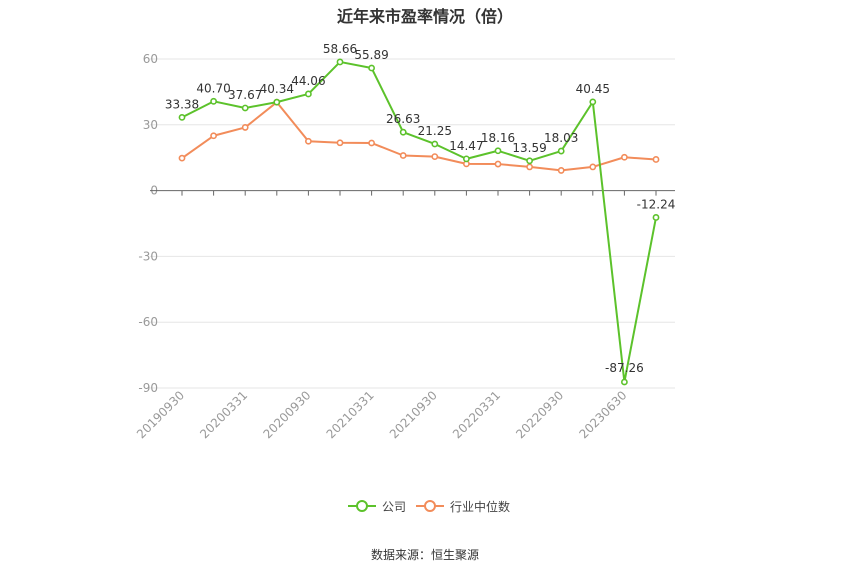 The width and height of the screenshot is (850, 575). I want to click on data-label: 40.34, so click(277, 89).